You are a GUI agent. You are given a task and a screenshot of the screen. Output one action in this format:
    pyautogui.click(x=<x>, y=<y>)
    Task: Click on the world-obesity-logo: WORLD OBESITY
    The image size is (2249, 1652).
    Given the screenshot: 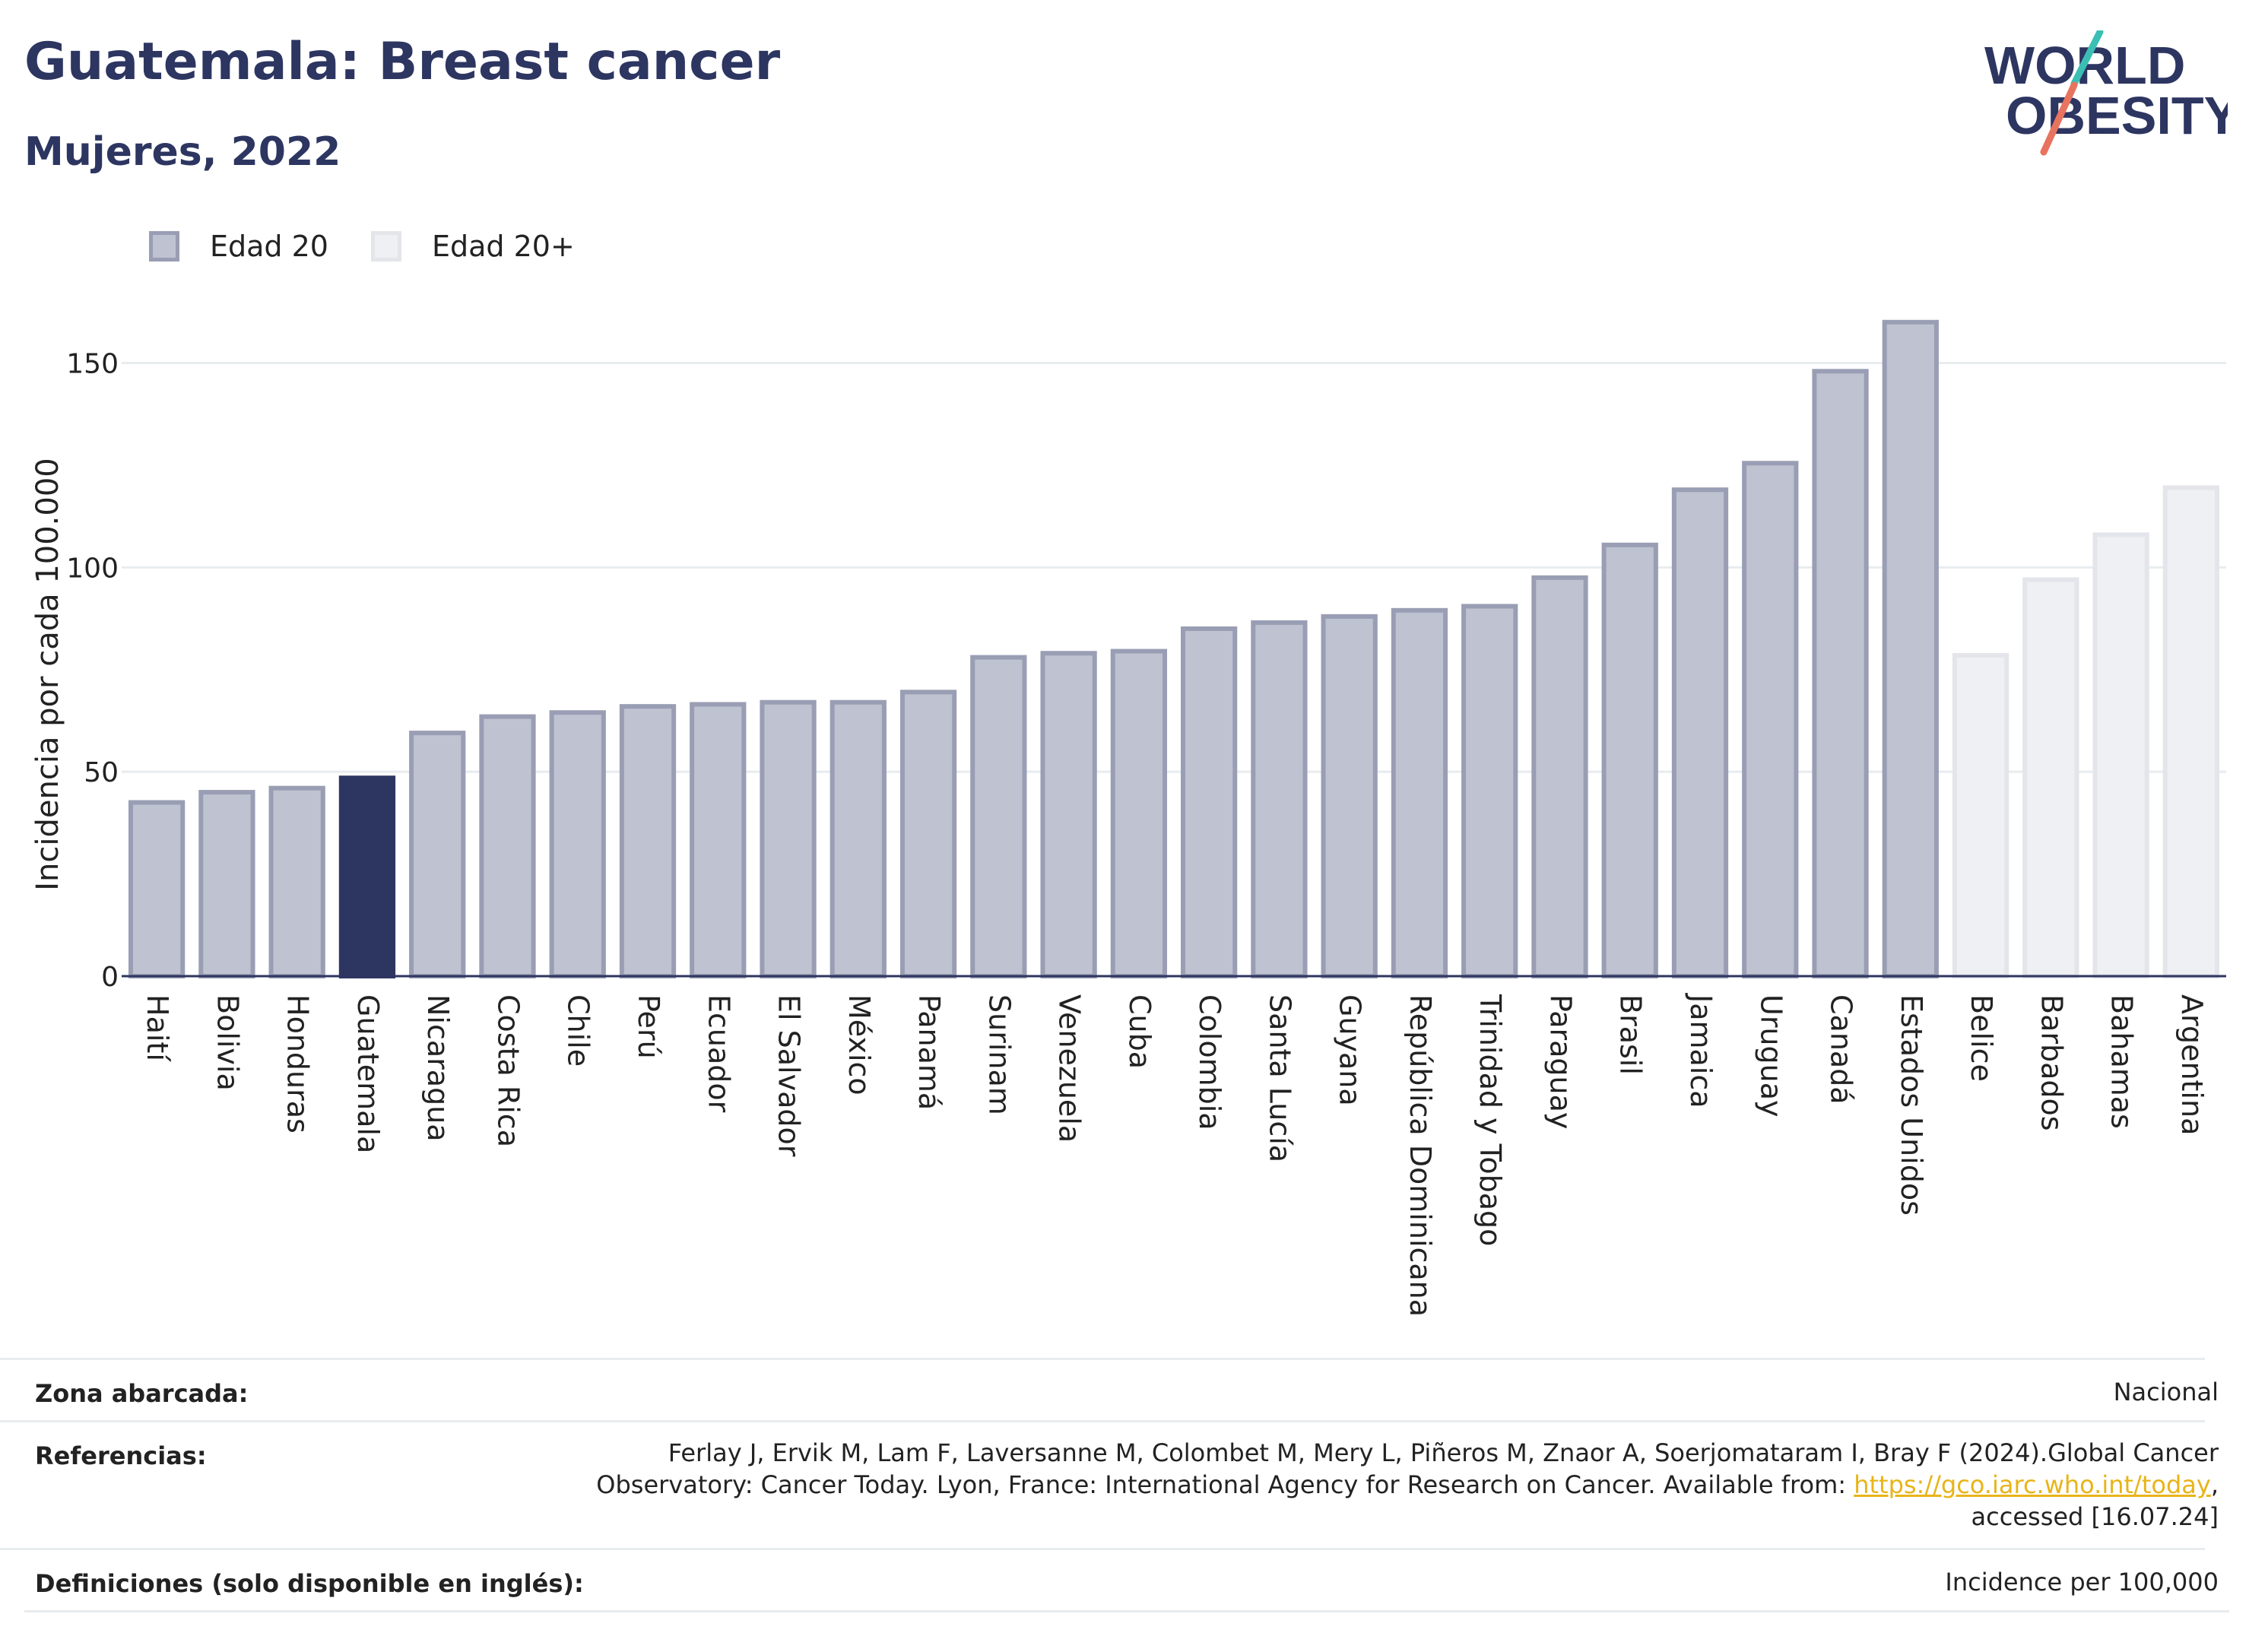 What is the action you would take?
    pyautogui.click(x=2106, y=93)
    